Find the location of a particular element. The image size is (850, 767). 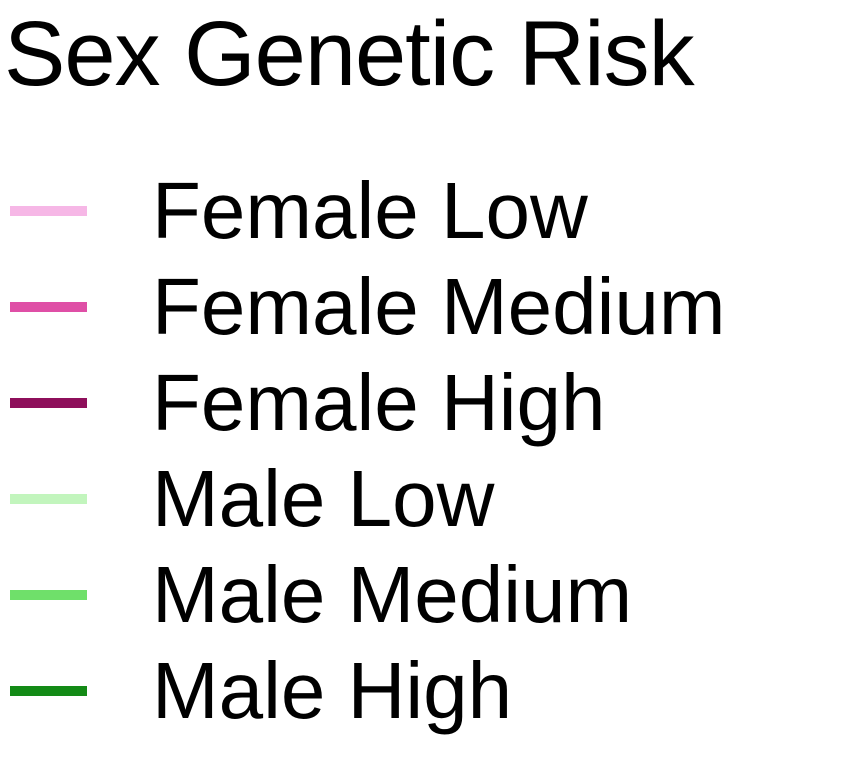

legend-item-female-medium: Female Medium is located at coordinates (425, 307).